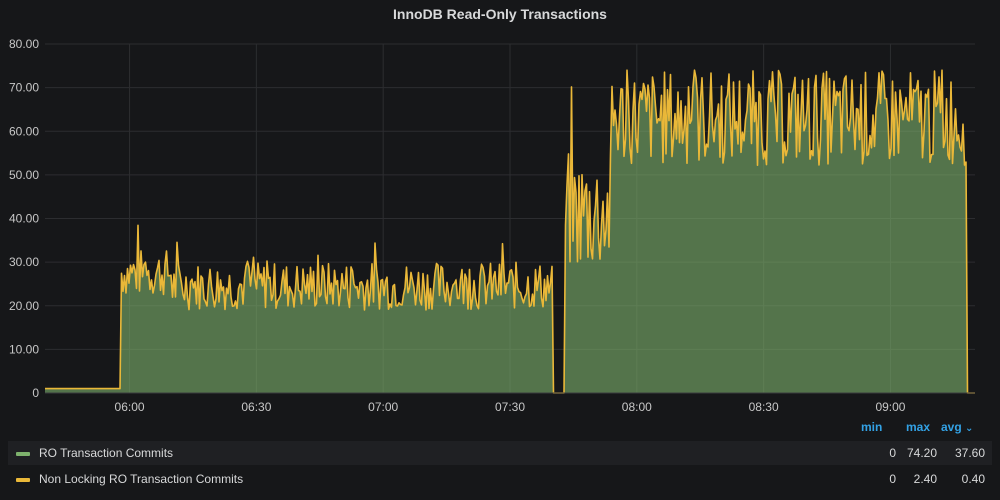  What do you see at coordinates (23, 454) in the screenshot?
I see `legend-swatch-ro-commits` at bounding box center [23, 454].